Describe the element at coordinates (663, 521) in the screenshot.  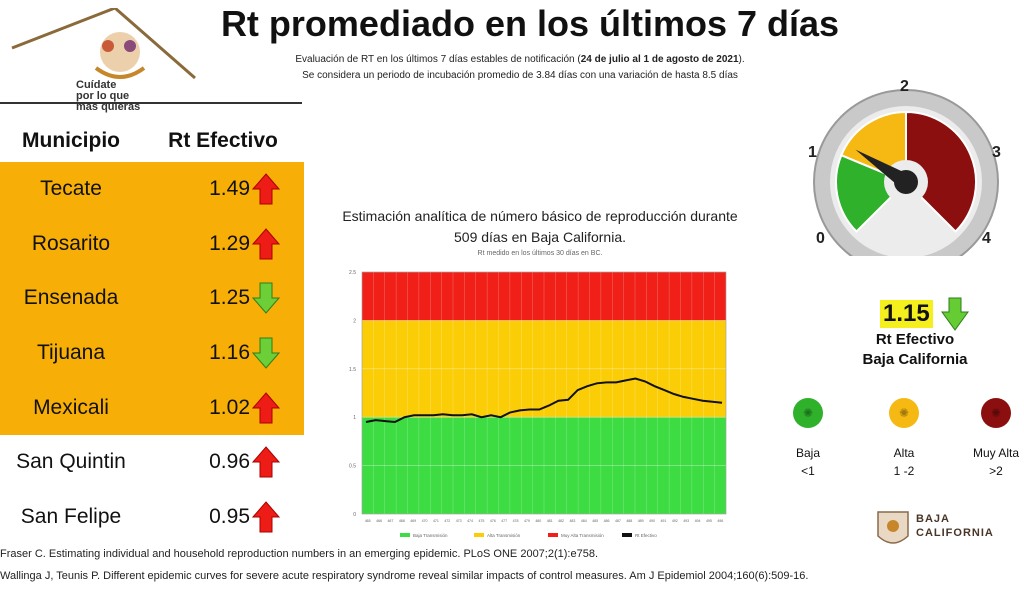
I see `x-tick-label: 491` at that location.